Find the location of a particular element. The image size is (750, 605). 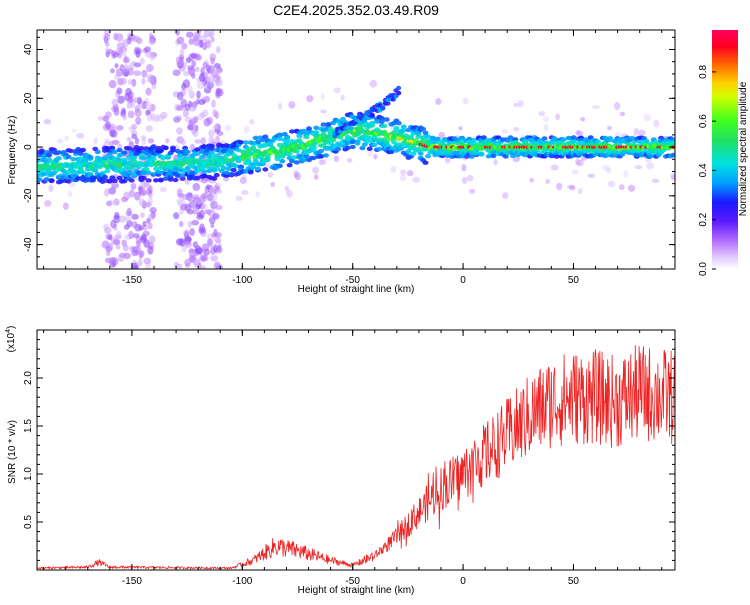

spectrogram-ylabel: Frequency (Hz) is located at coordinates (12, 150).